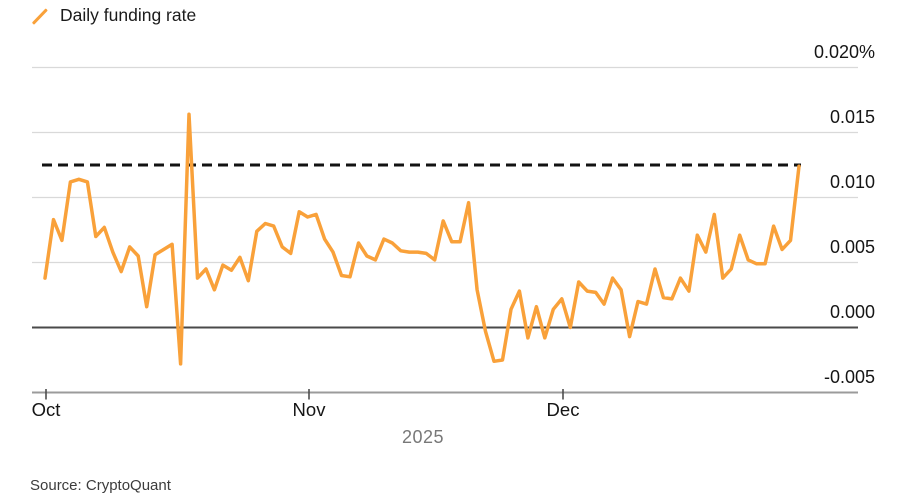 The width and height of the screenshot is (900, 497). Describe the element at coordinates (309, 409) in the screenshot. I see `x-tick-label-nov: Nov` at that location.